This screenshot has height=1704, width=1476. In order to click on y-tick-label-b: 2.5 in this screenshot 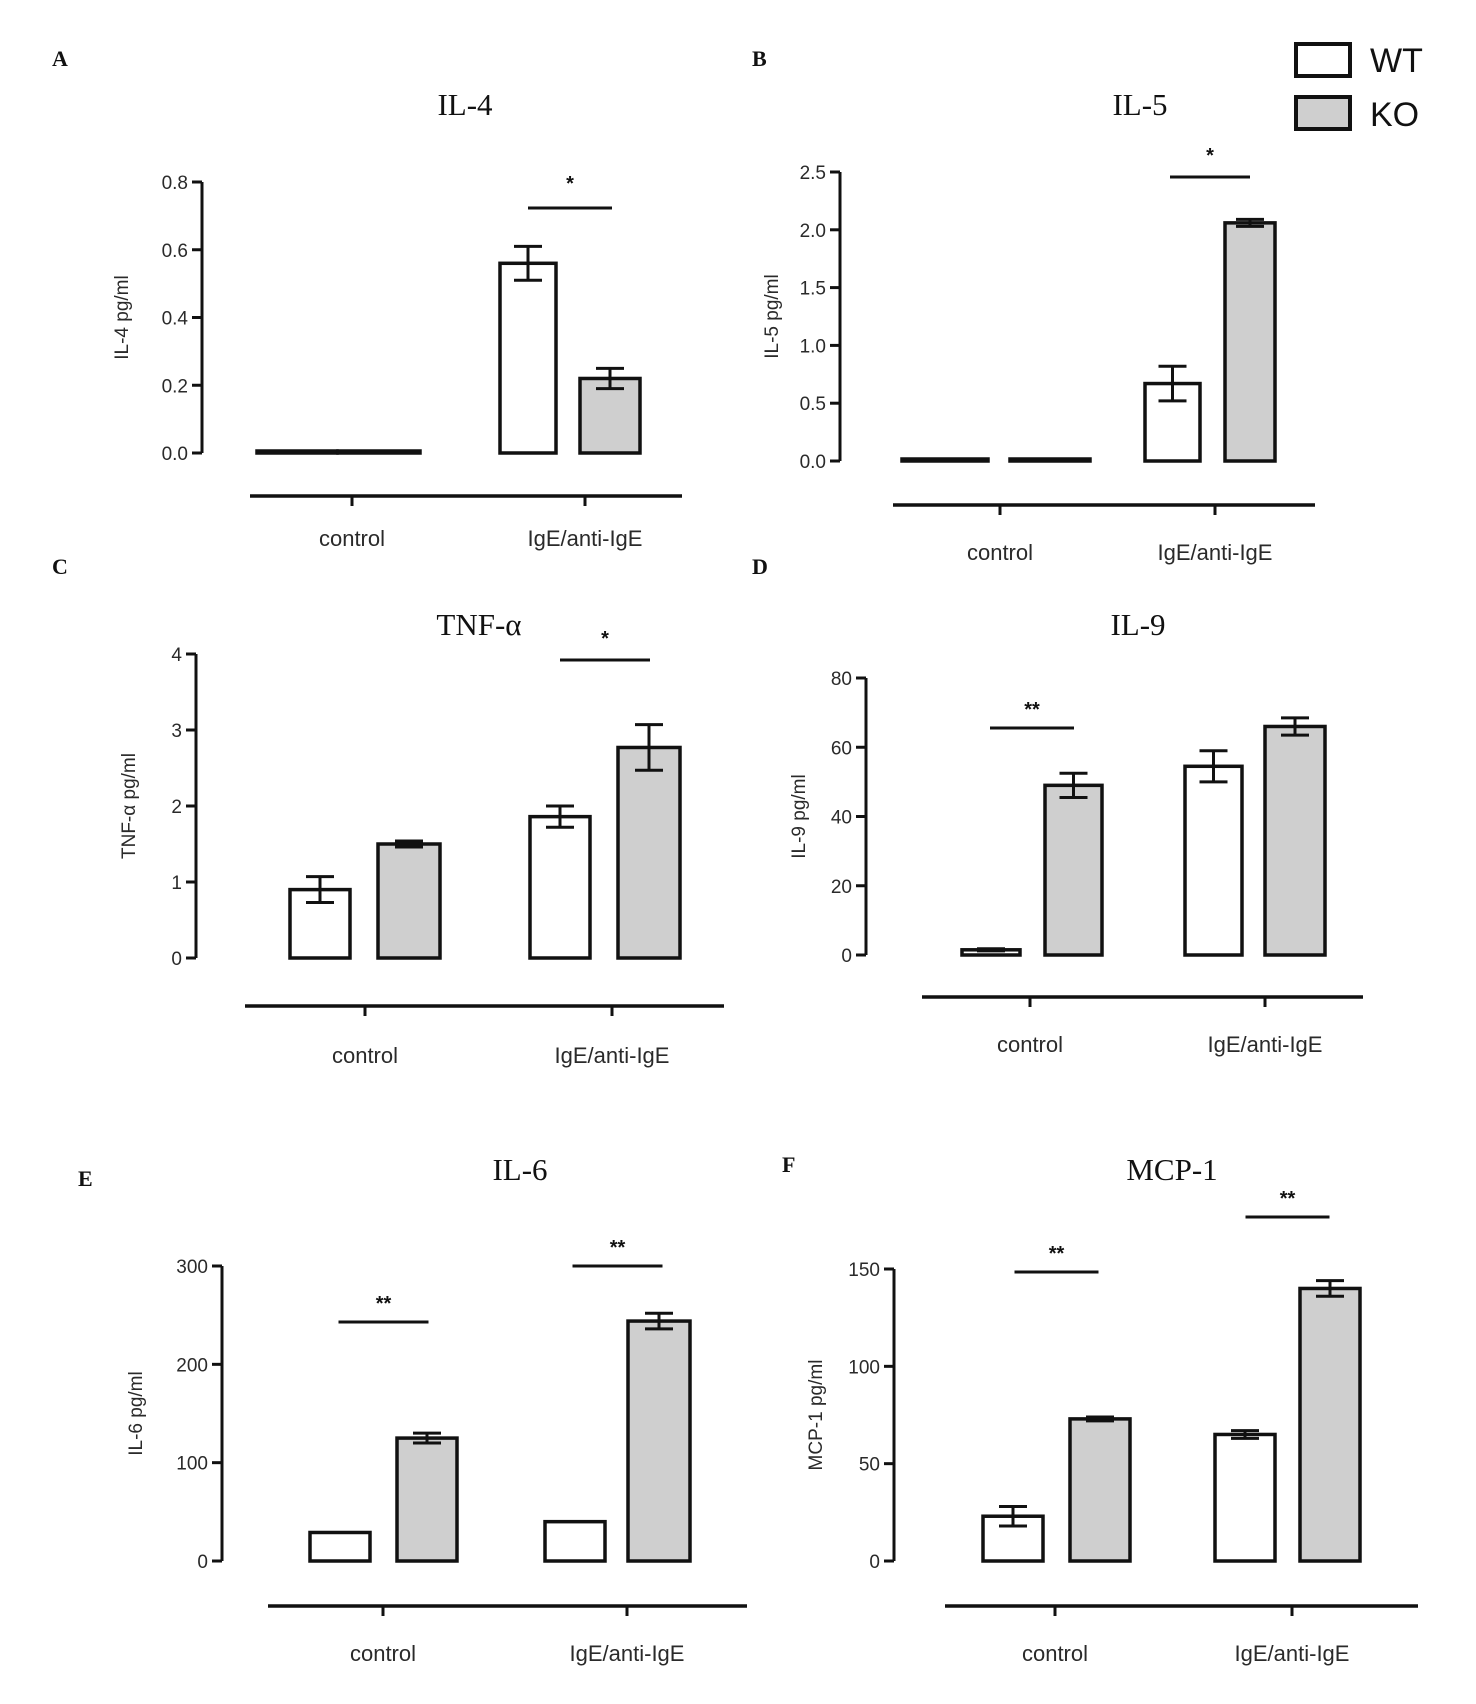, I will do `click(813, 173)`.